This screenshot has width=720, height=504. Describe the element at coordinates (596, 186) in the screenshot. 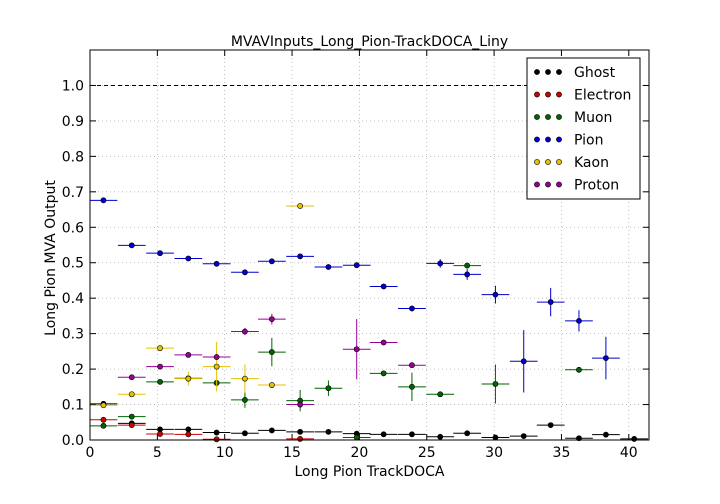

I see `legend-label-proton: Proton` at that location.